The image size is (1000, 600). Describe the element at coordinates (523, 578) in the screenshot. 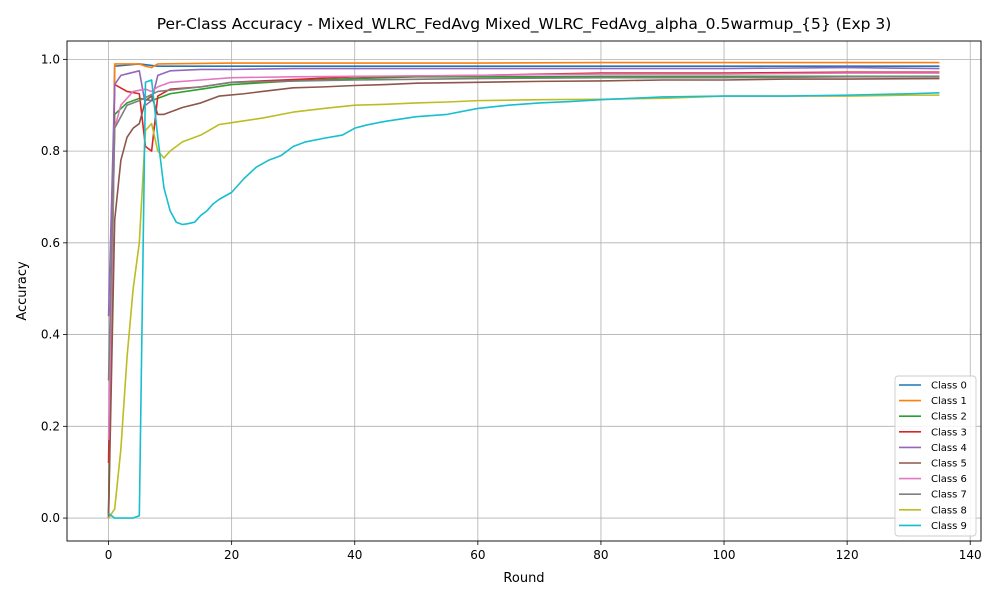

I see `x-axis-label: Round` at that location.